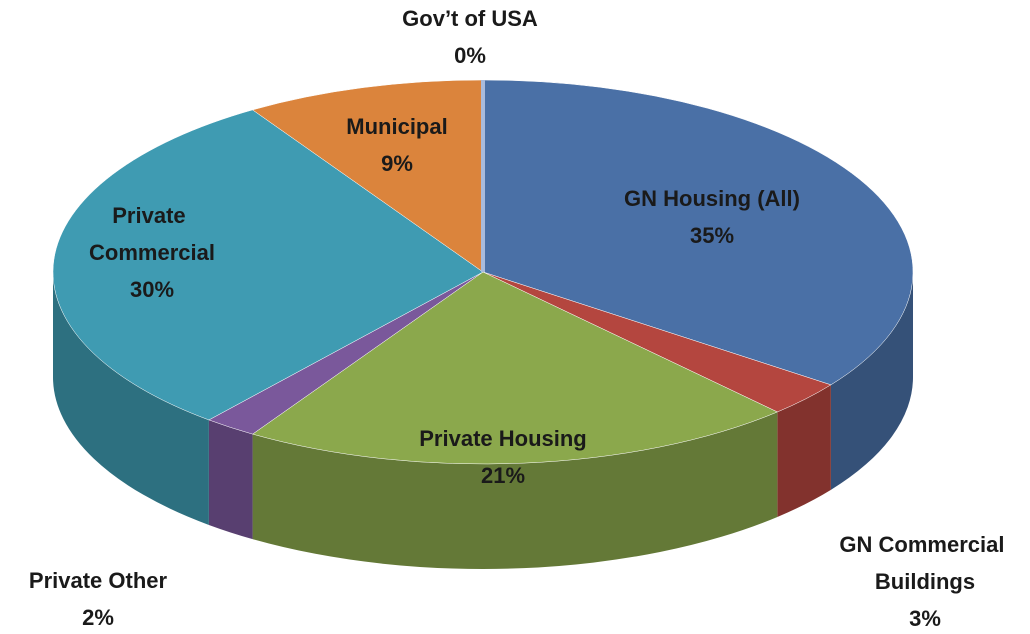 Image resolution: width=1030 pixels, height=634 pixels. What do you see at coordinates (152, 234) in the screenshot?
I see `slice-label: Private Commercial` at bounding box center [152, 234].